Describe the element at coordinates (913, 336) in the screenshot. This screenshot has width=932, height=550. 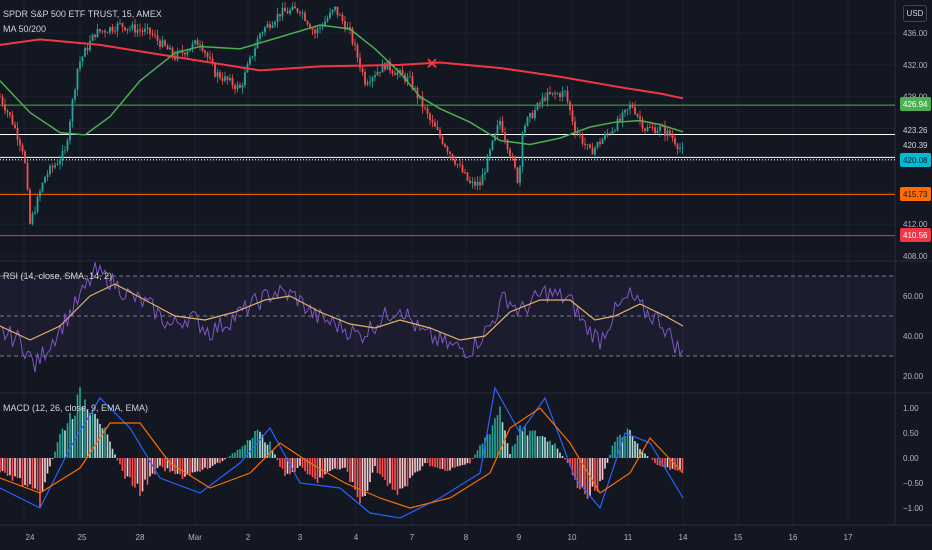
I see `rsi-axis: 60.00 40.00 20.00` at that location.